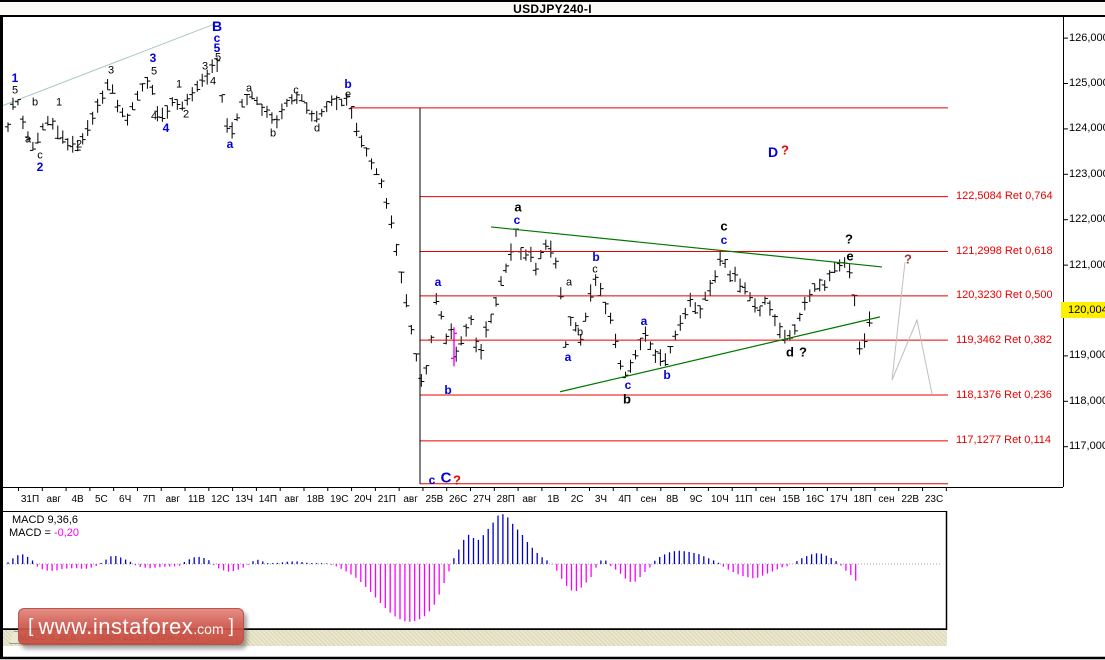 Image resolution: width=1105 pixels, height=660 pixels. I want to click on x-axis-date-label: 21П, so click(386, 499).